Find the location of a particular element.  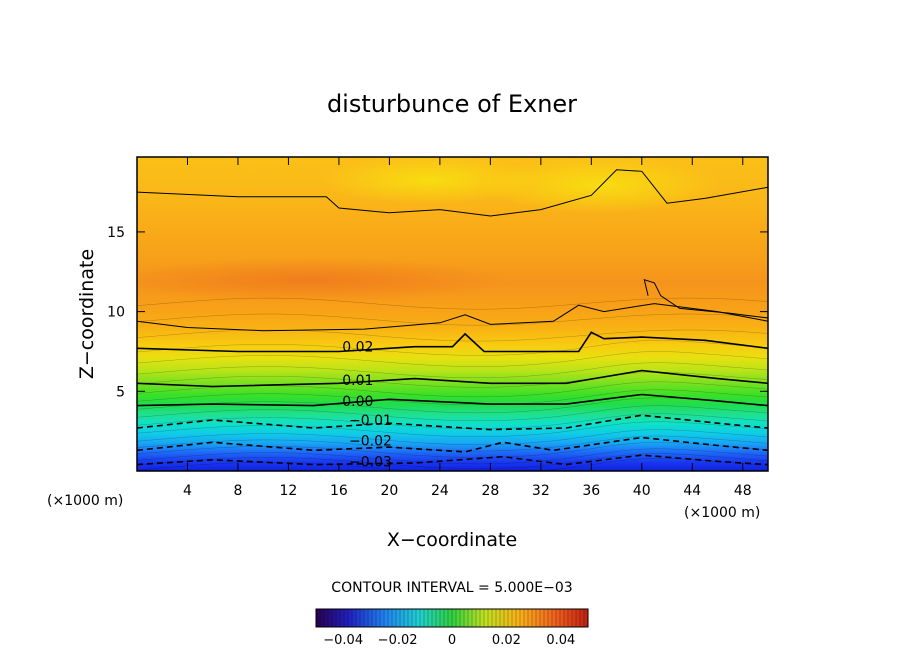

x-tick-label: 12 is located at coordinates (289, 491).